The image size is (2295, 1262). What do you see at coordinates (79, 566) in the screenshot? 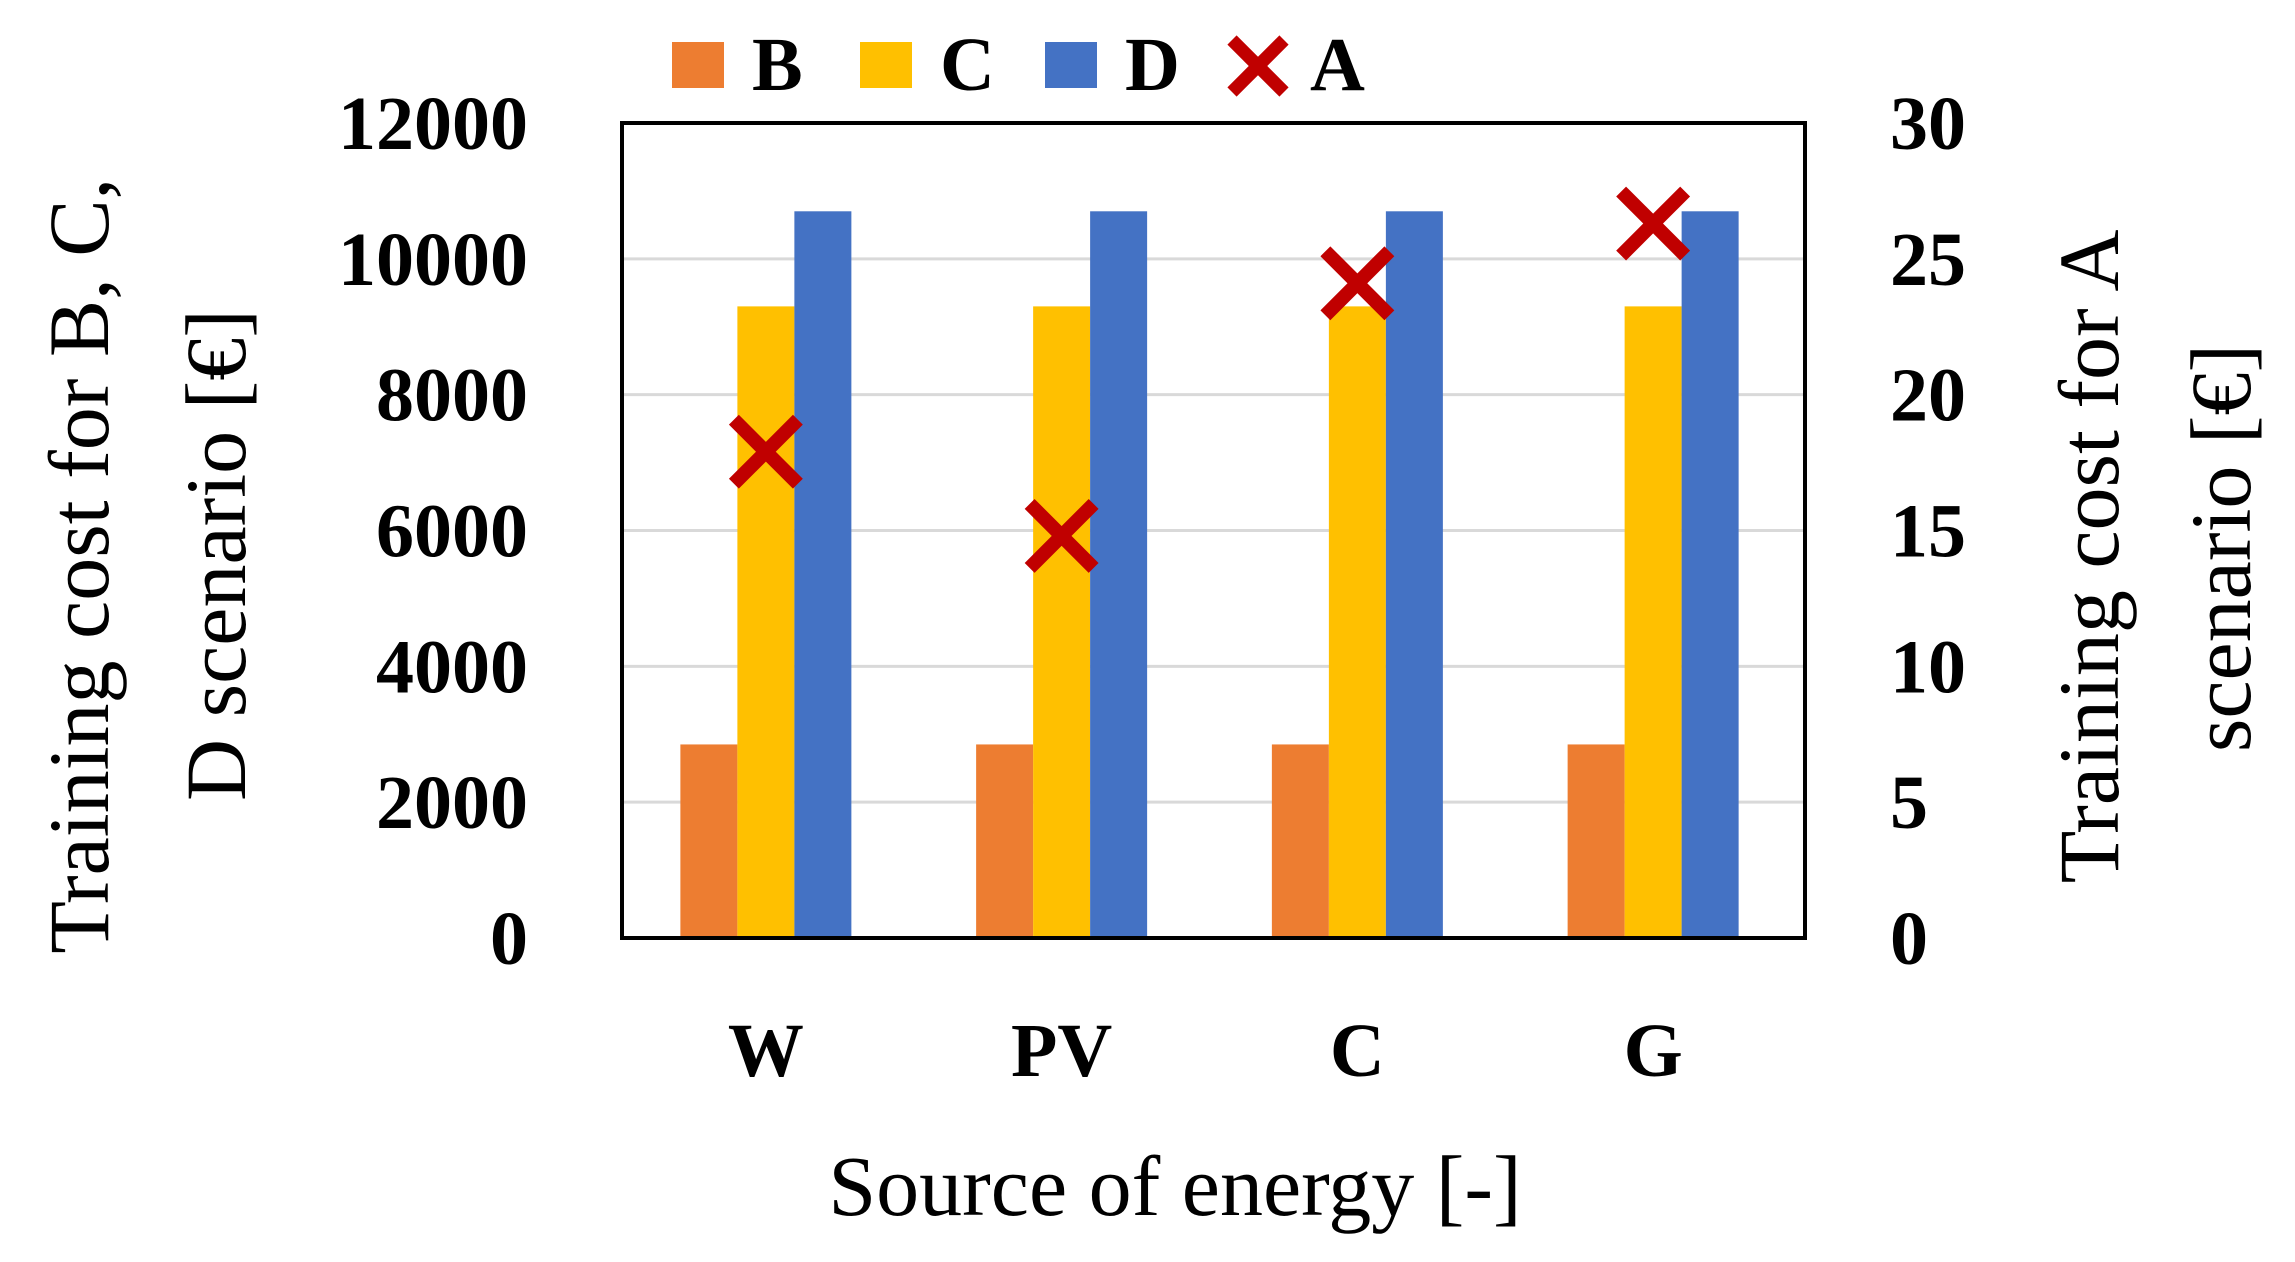
I see `y-left-title-line-1: Training cost for B, C,` at bounding box center [79, 566].